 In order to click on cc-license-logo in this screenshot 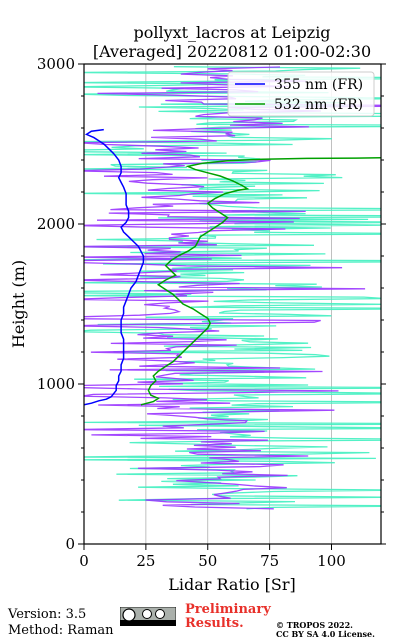, I will do `click(148, 616)`.